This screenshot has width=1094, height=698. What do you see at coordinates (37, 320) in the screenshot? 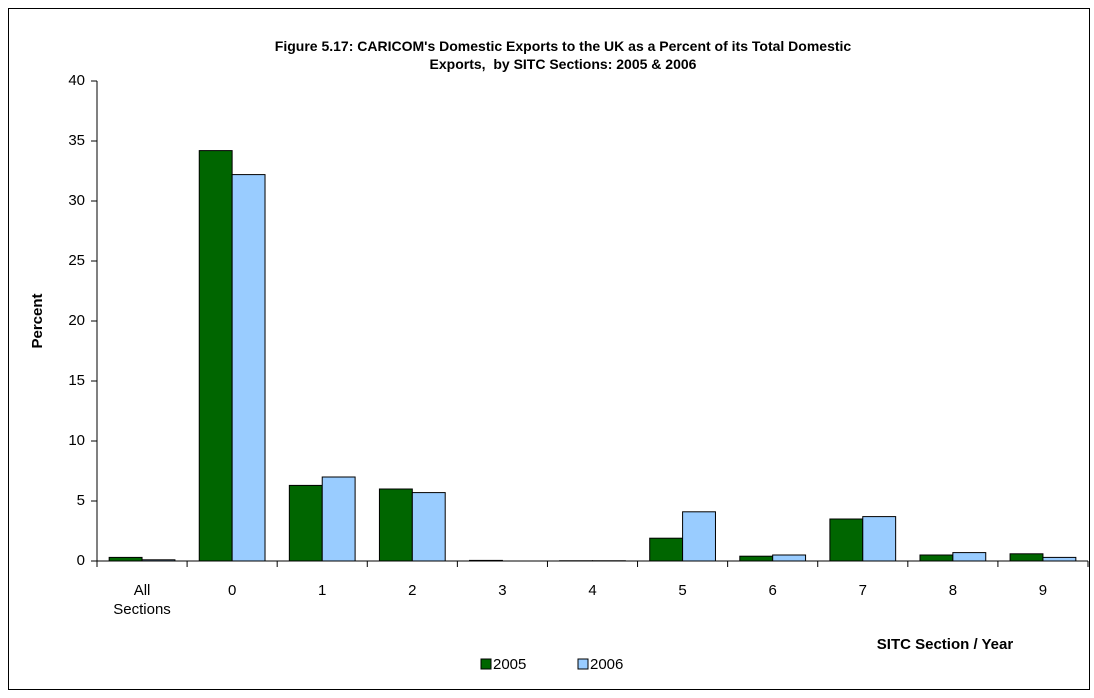
I see `y-axis-label: Percent` at bounding box center [37, 320].